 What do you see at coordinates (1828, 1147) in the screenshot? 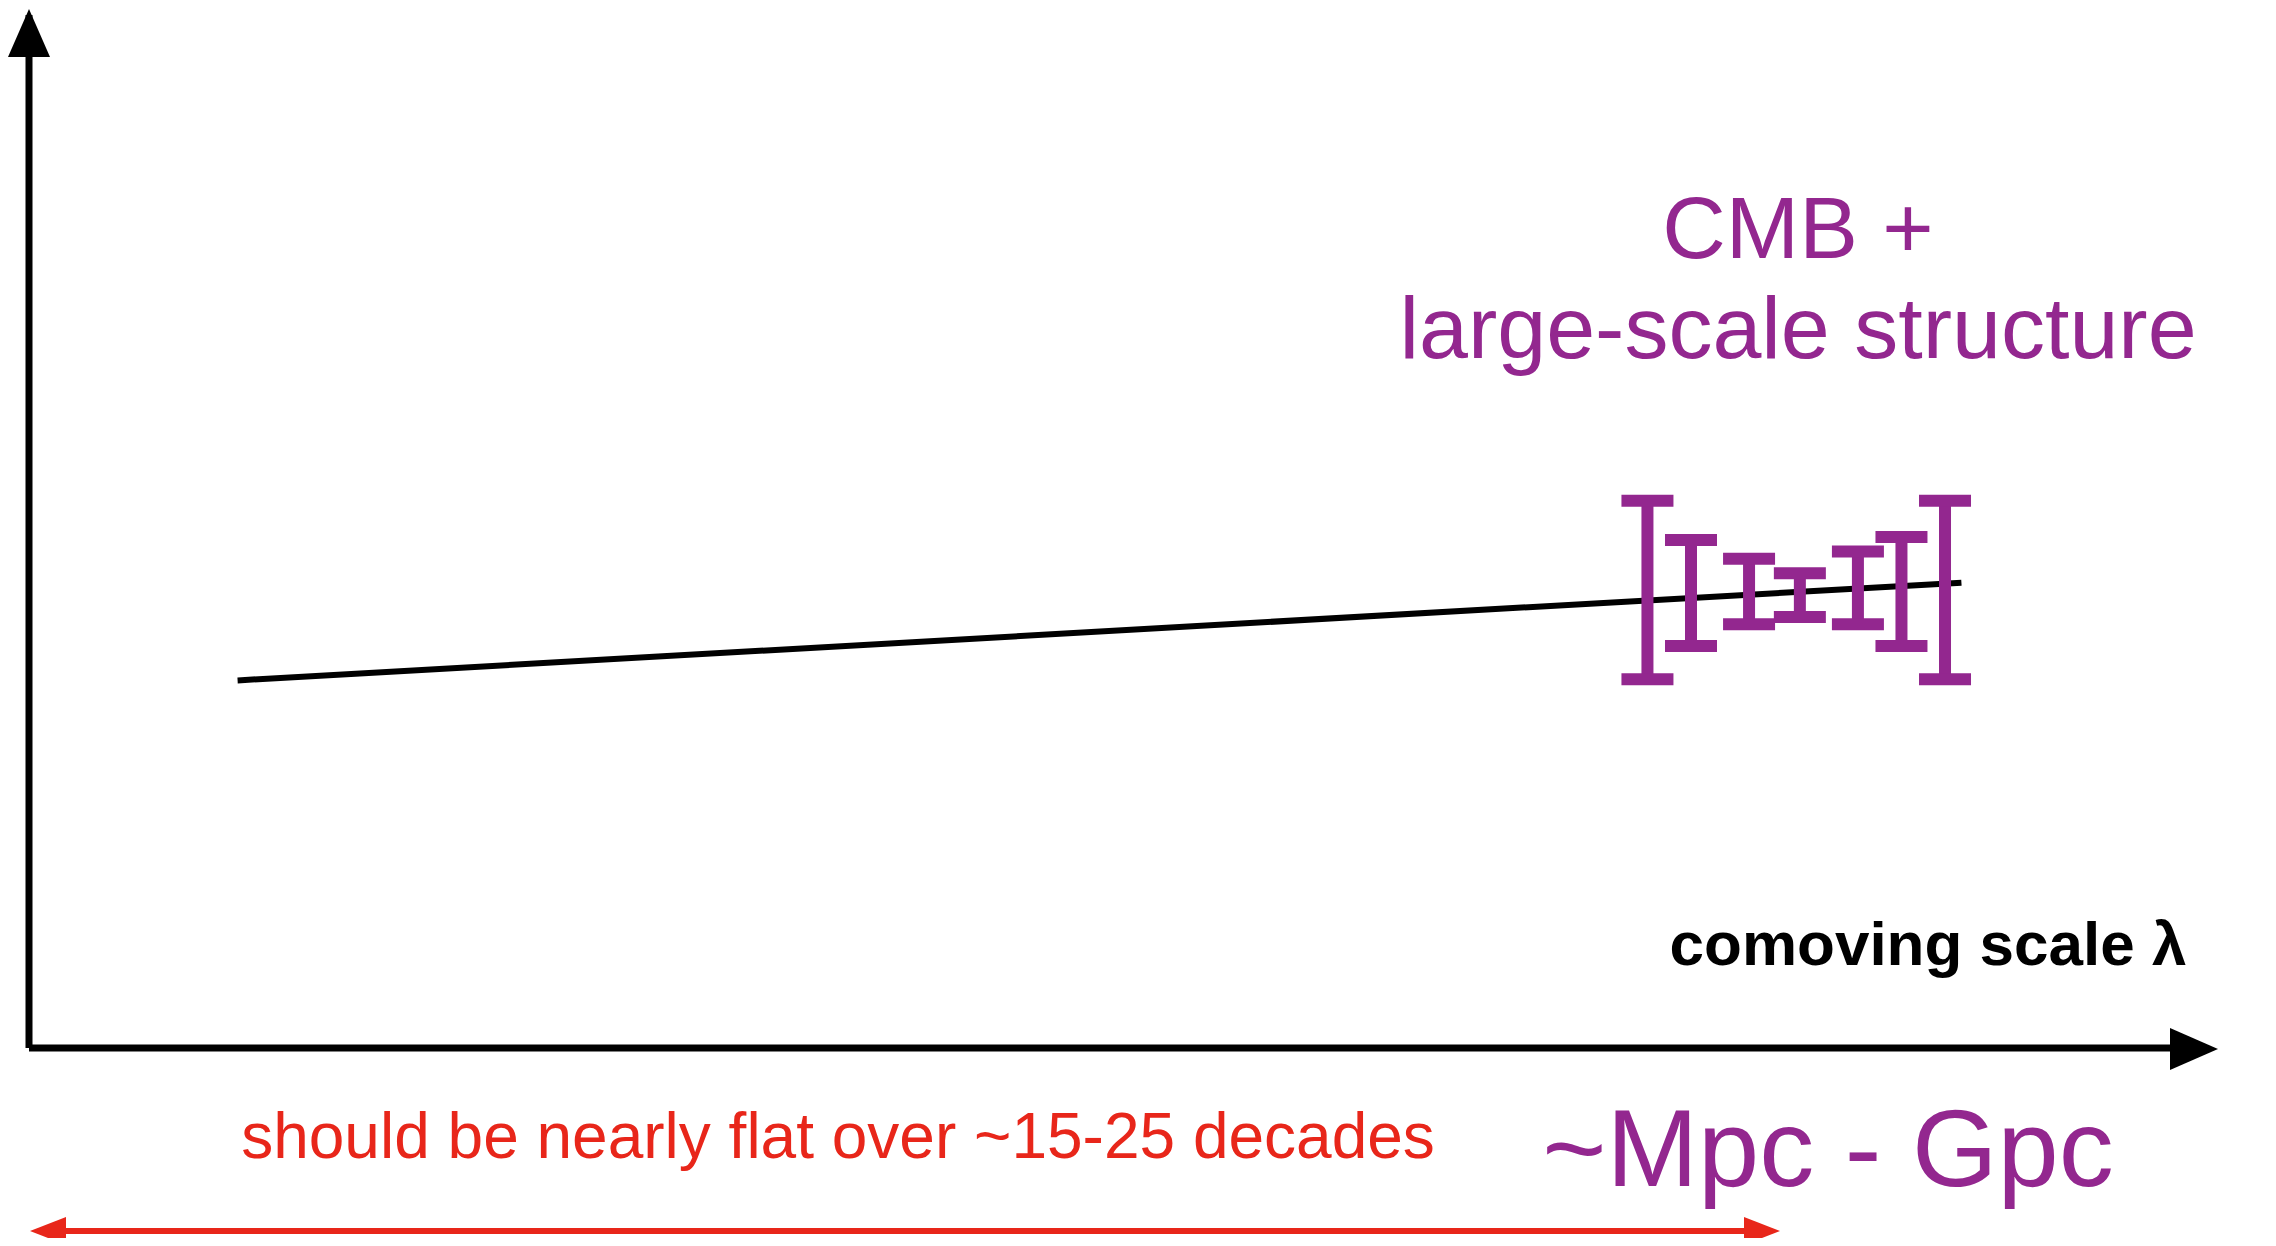
I see `text: ~Mpc - Gpc` at bounding box center [1828, 1147].